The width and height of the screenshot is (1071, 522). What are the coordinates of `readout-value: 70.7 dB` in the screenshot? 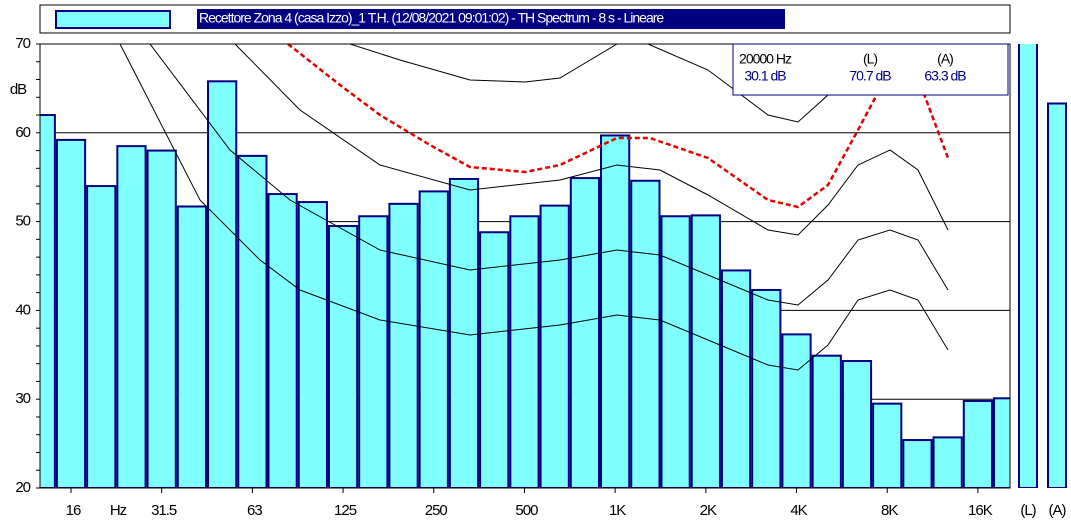 It's located at (870, 76).